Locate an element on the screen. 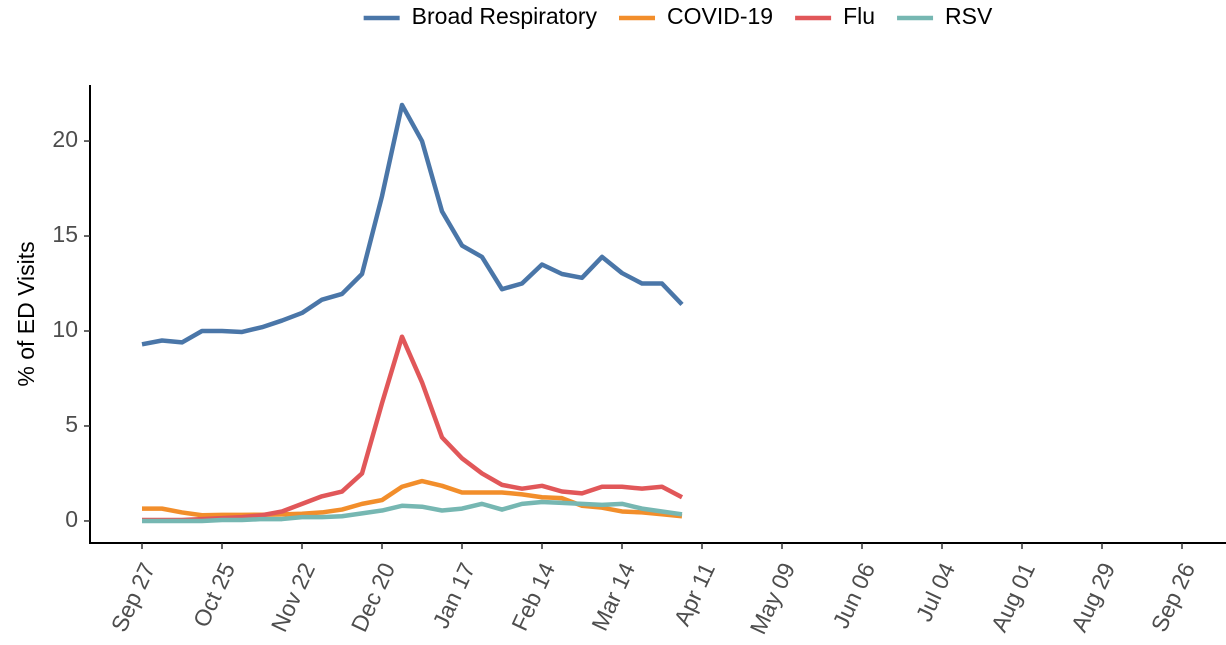  y-tick-label: 5 is located at coordinates (71, 424).